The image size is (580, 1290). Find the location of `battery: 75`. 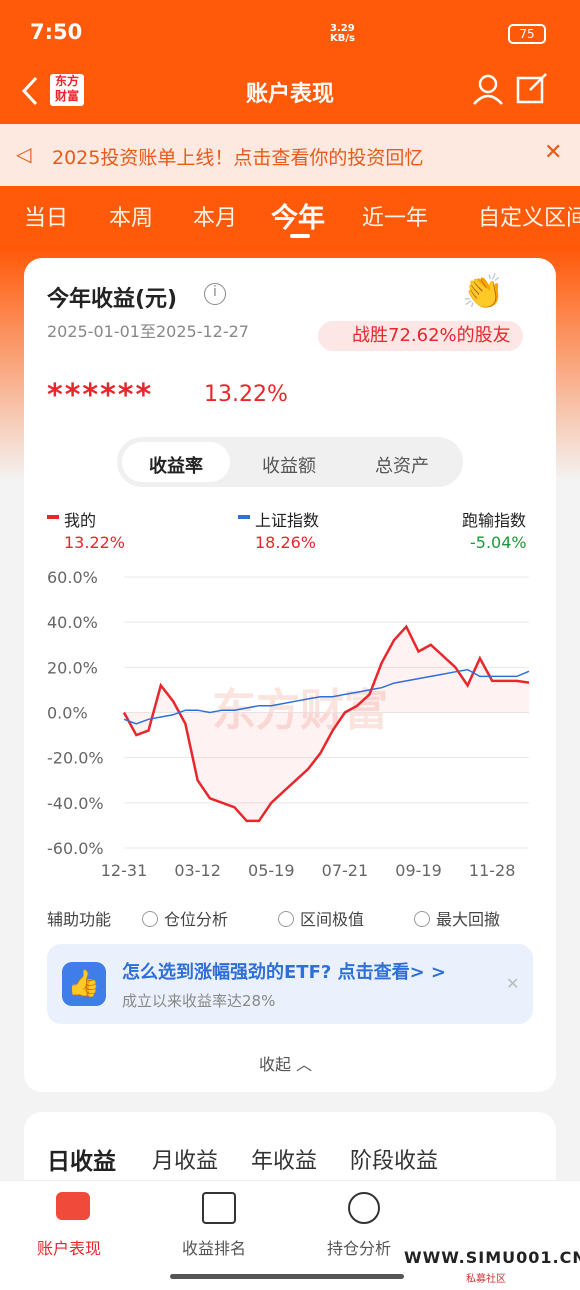

battery: 75 is located at coordinates (527, 34).